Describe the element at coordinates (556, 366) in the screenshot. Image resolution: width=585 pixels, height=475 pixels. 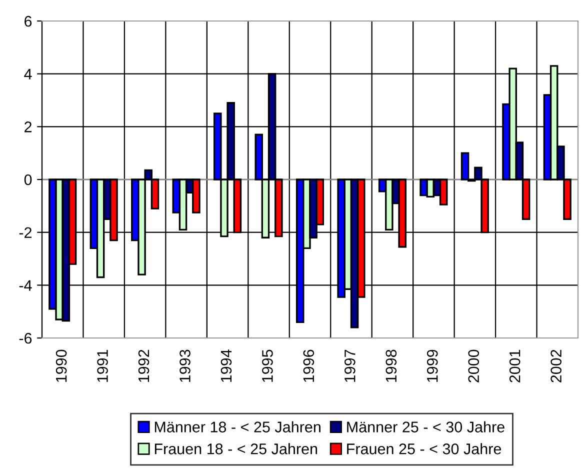
I see `x-tick-label: 2002` at that location.